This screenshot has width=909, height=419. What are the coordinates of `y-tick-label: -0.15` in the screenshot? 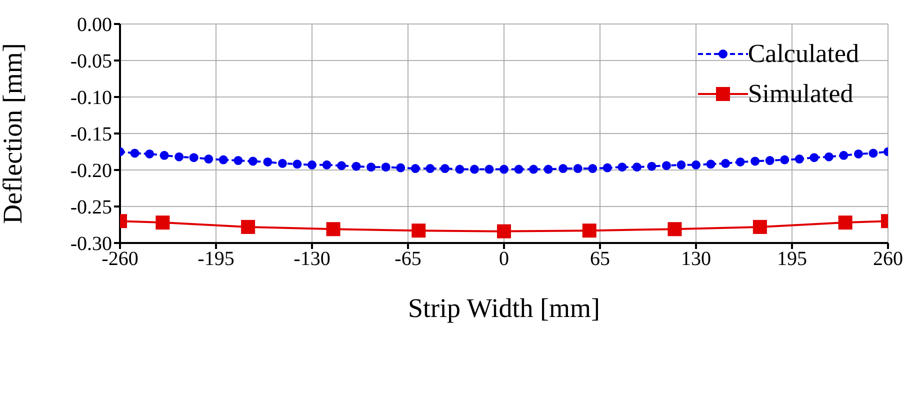 It's located at (91, 135).